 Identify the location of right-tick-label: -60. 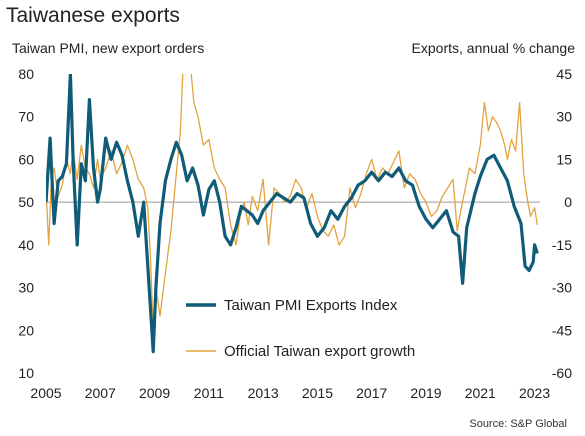
(562, 373).